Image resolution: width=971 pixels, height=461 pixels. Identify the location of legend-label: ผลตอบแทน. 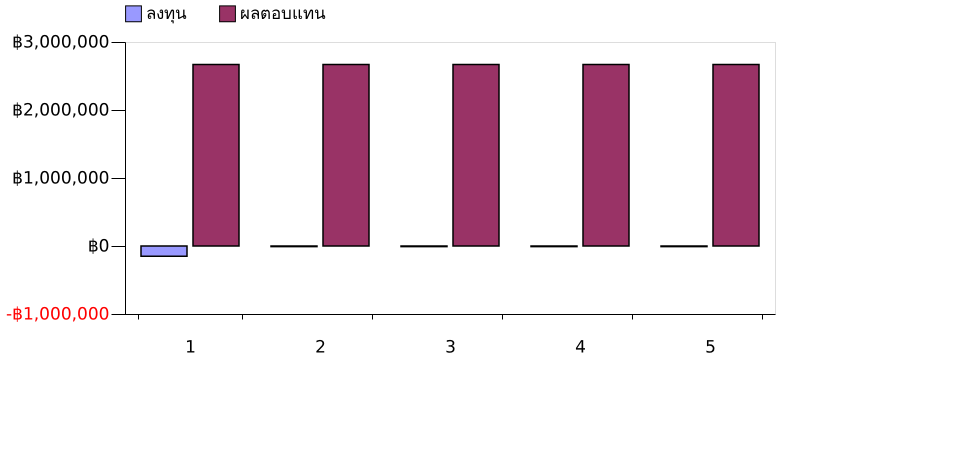
(283, 14).